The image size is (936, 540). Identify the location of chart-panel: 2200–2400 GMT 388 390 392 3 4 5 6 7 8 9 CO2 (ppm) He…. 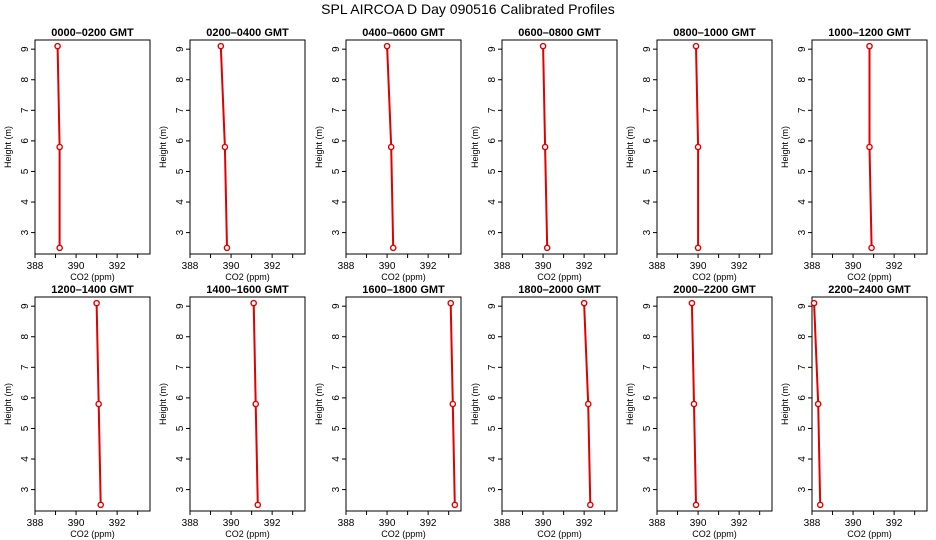
(854, 411).